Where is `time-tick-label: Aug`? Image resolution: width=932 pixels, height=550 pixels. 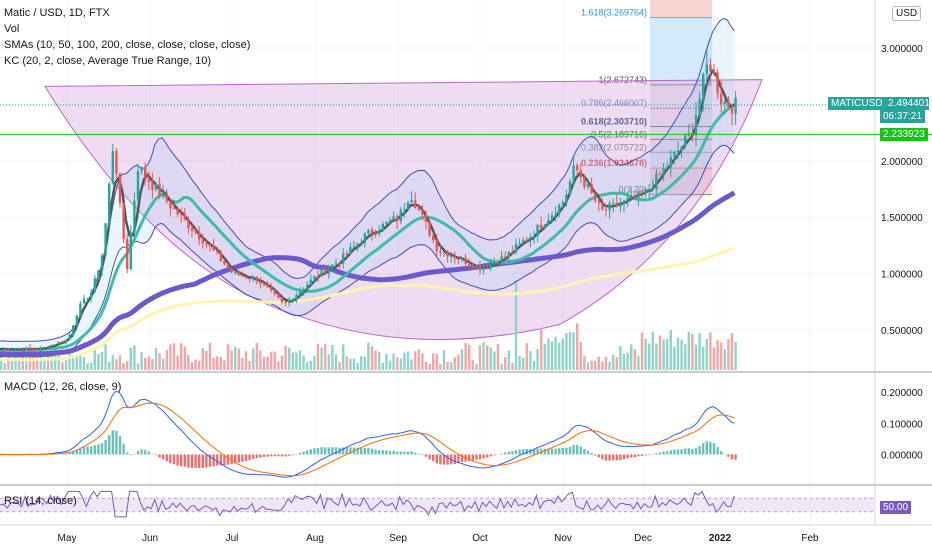
time-tick-label: Aug is located at coordinates (315, 538).